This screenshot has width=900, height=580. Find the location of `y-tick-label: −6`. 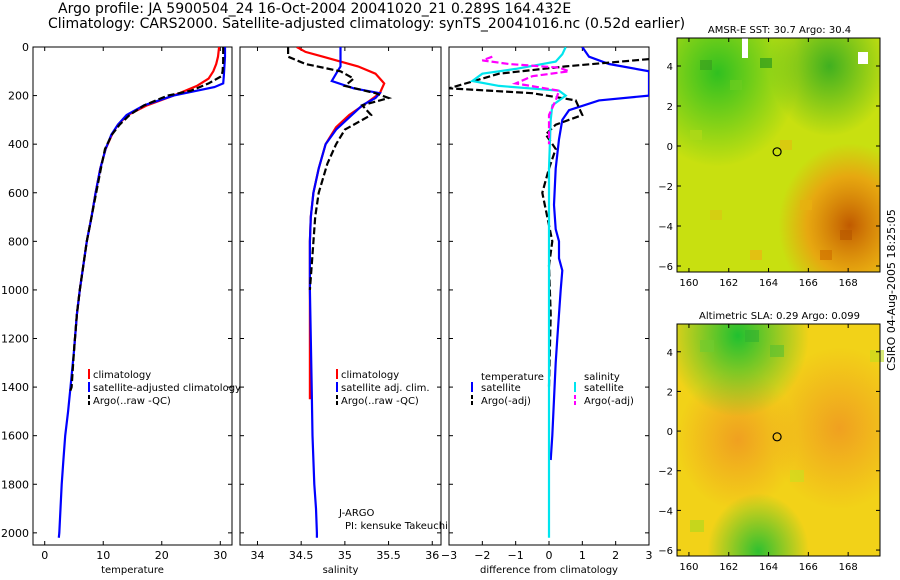

y-tick-label: −6 is located at coordinates (665, 267).